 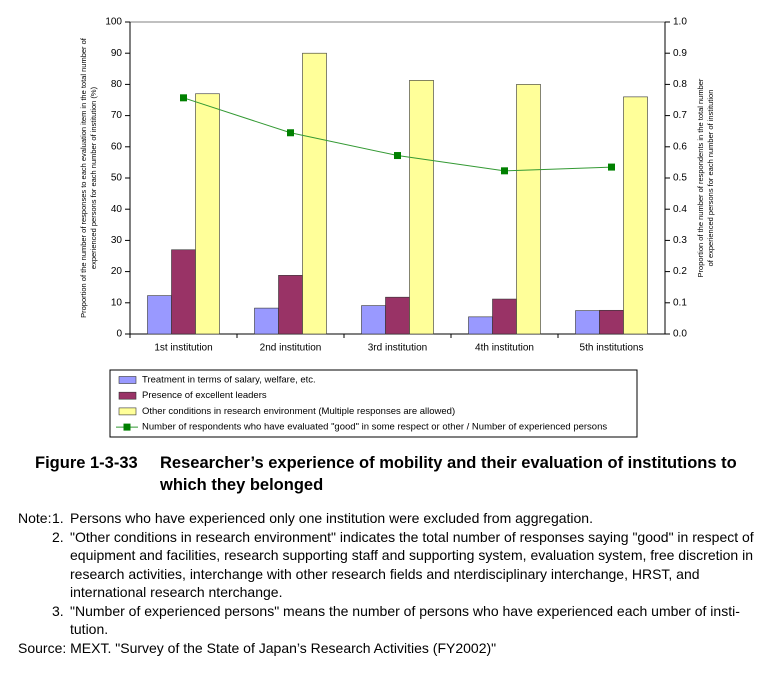 I want to click on y-tick-label: 90, so click(x=117, y=53).